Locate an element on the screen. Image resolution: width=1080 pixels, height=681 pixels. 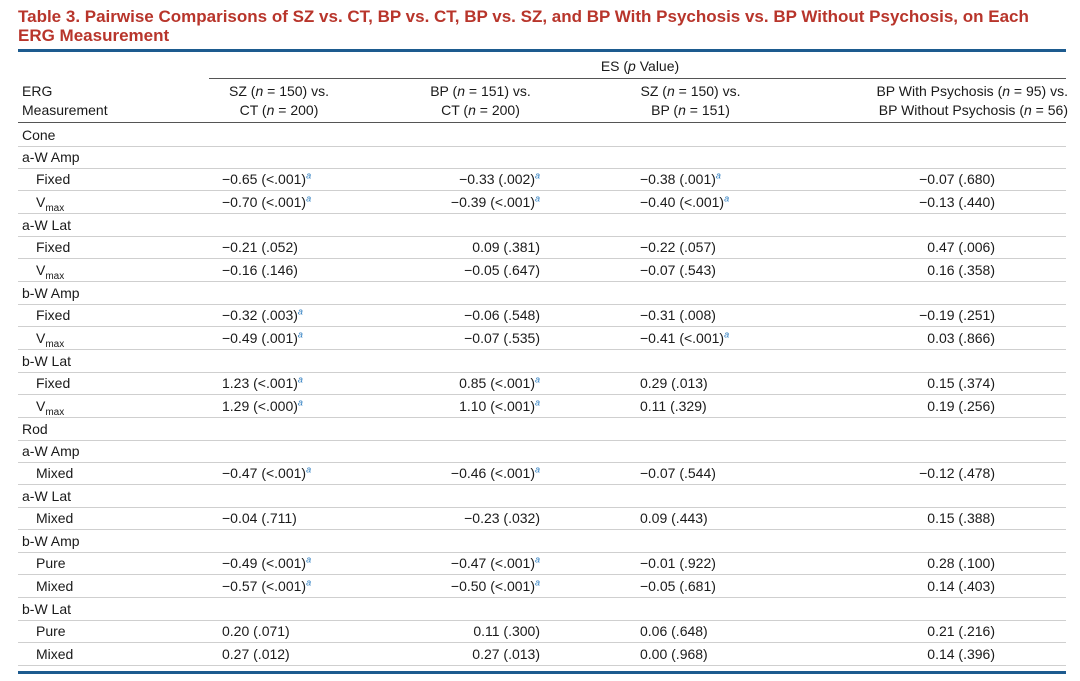
row-label: Cone is located at coordinates (38, 135).